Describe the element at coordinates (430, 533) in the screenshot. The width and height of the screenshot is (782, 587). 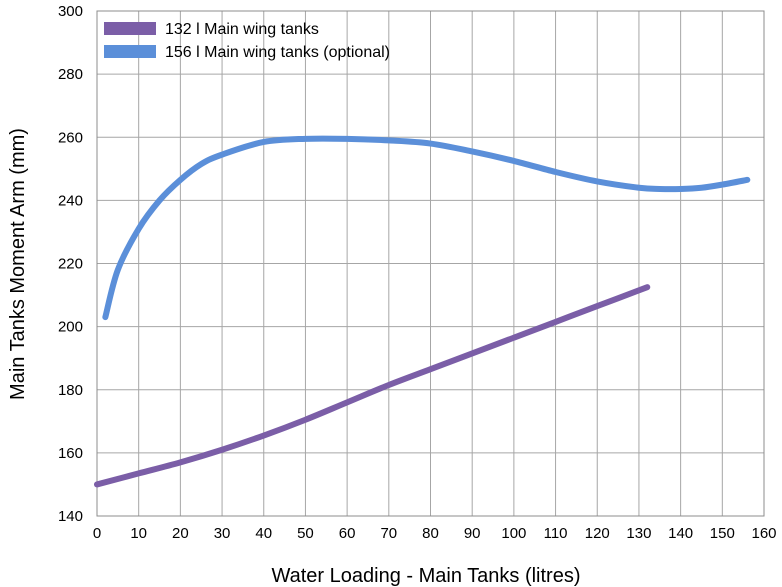
I see `x-tick-label: 80` at that location.